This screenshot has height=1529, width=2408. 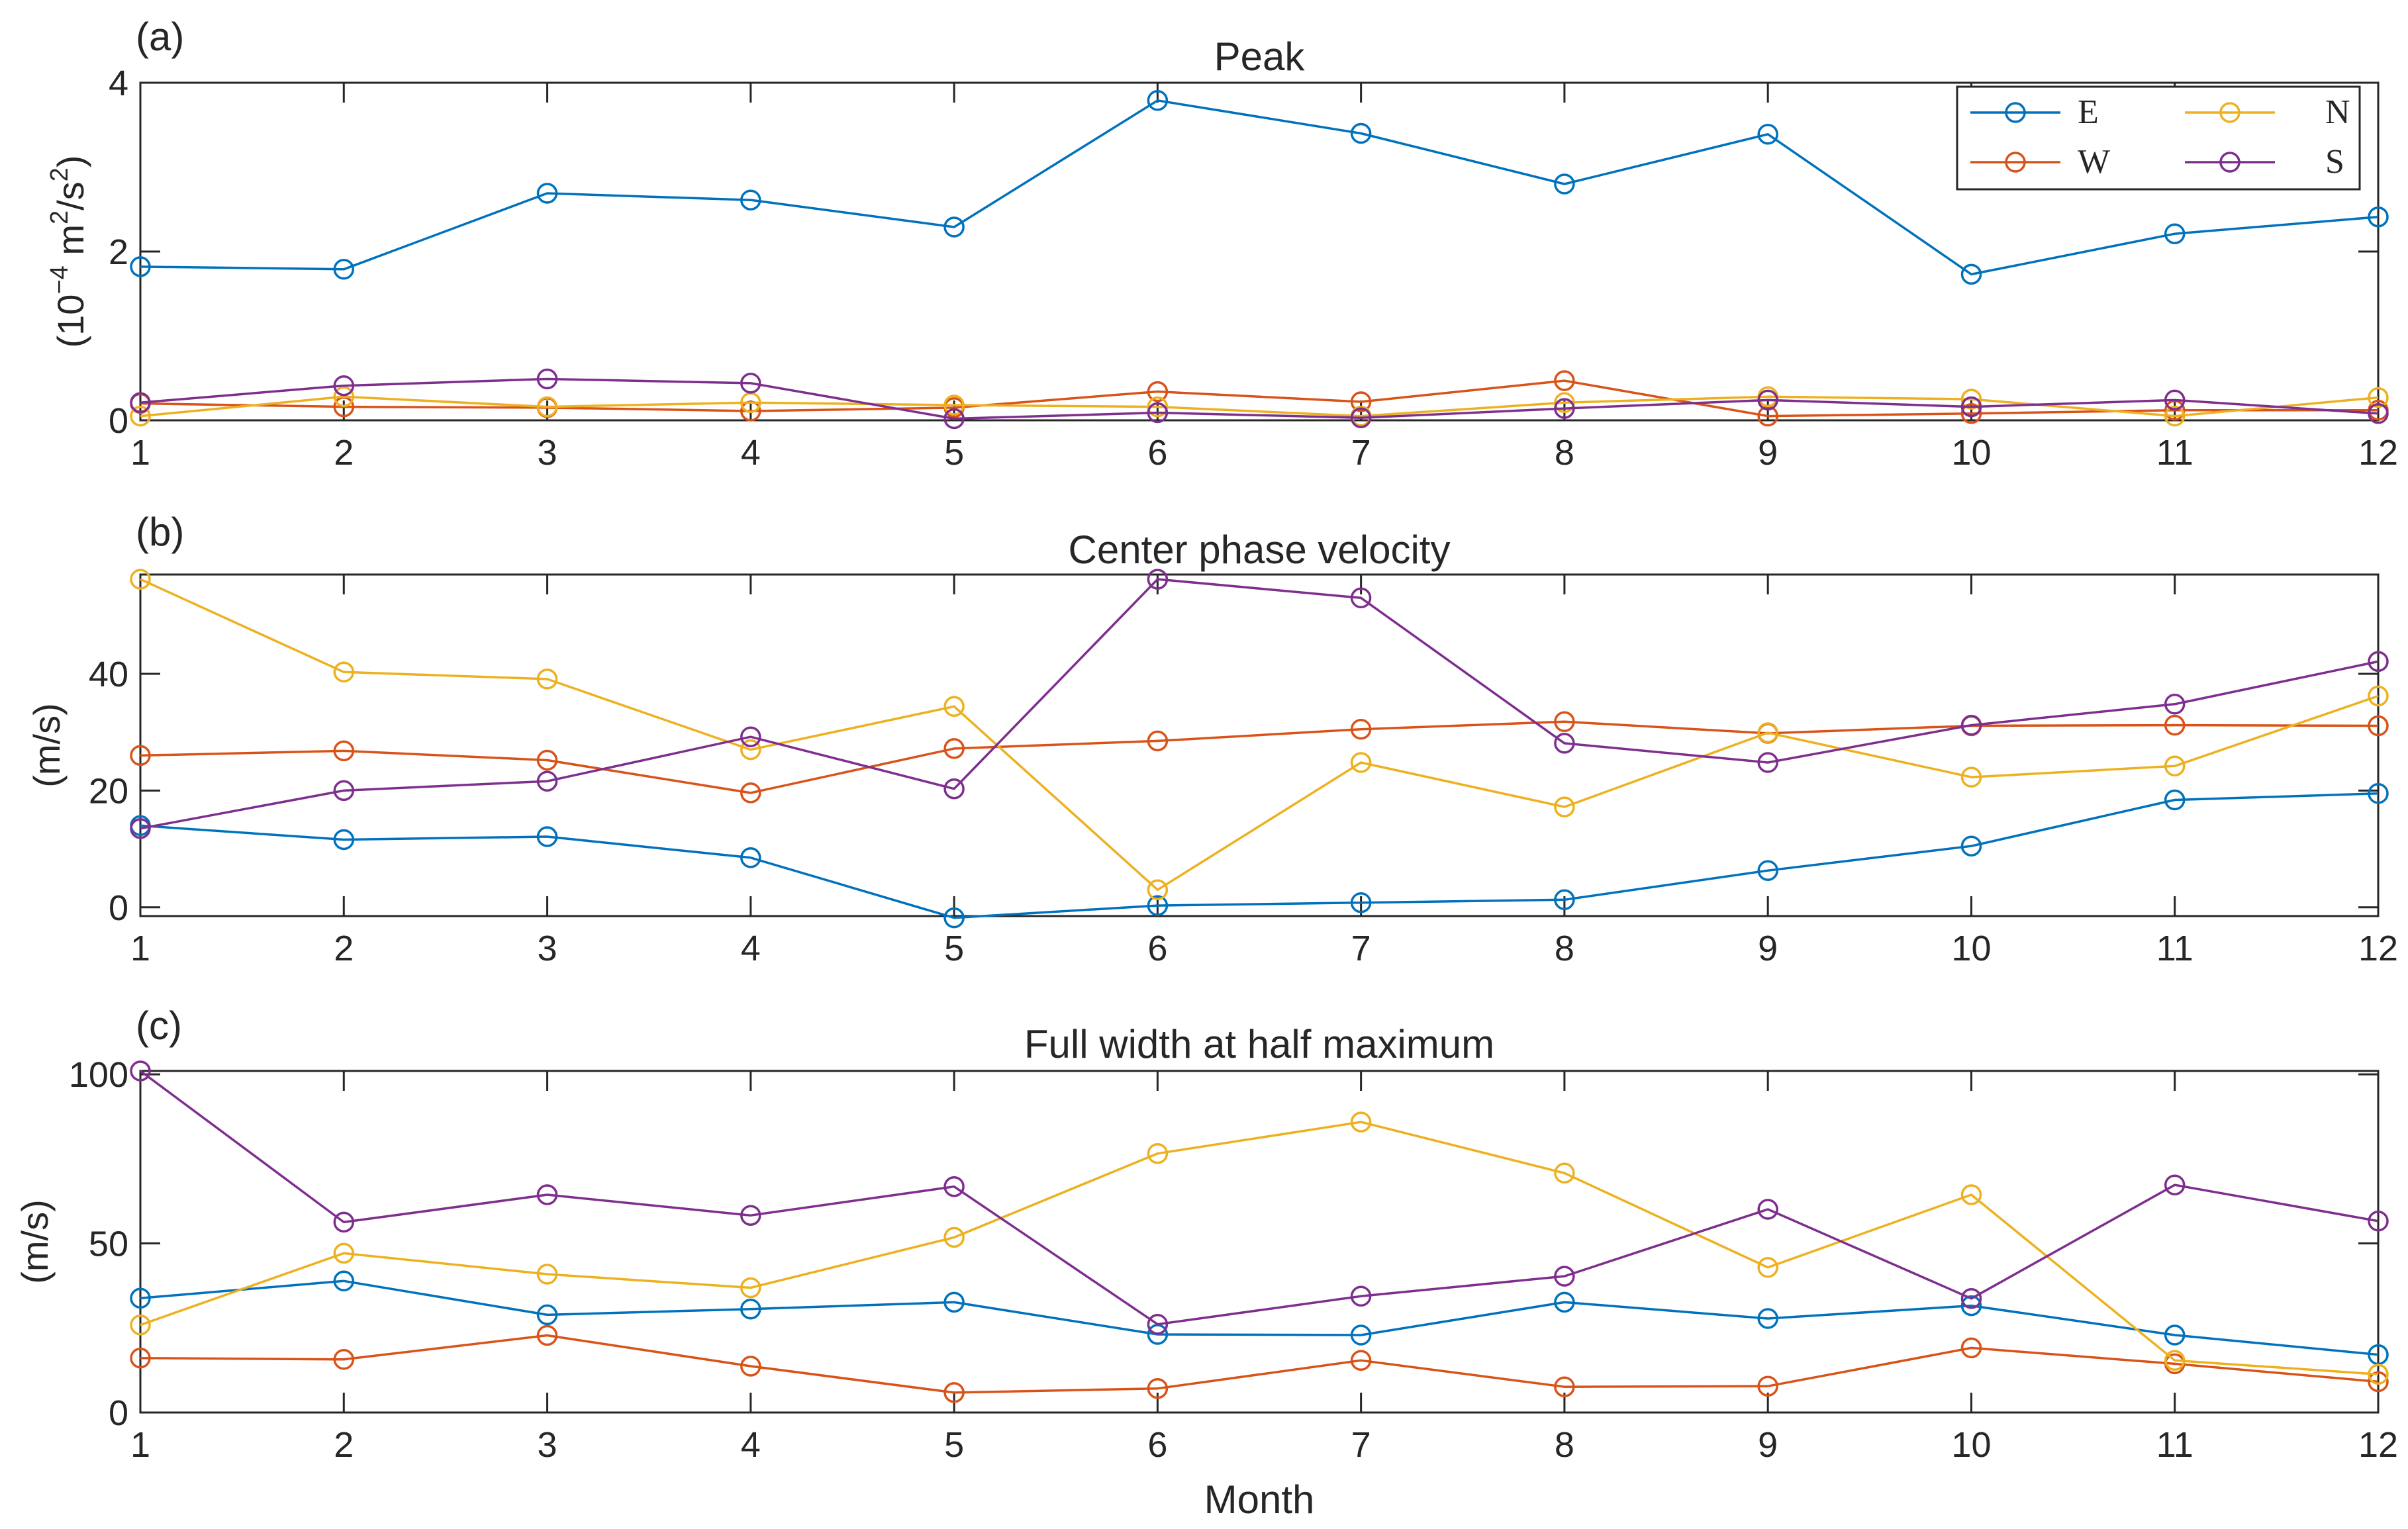 I want to click on x-tick-label-fwhm-2: 2, so click(x=344, y=1445).